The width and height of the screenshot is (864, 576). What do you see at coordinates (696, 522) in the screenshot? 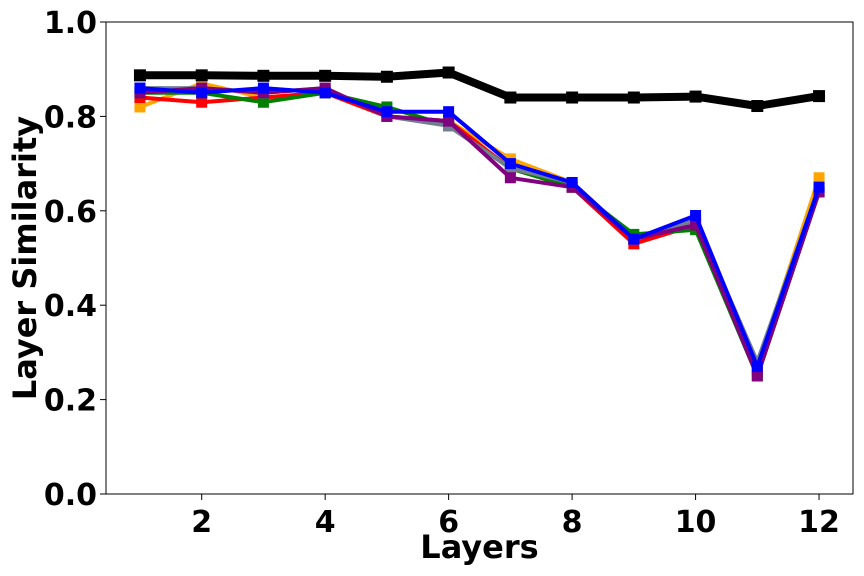
I see `x-tick-label: 10` at bounding box center [696, 522].